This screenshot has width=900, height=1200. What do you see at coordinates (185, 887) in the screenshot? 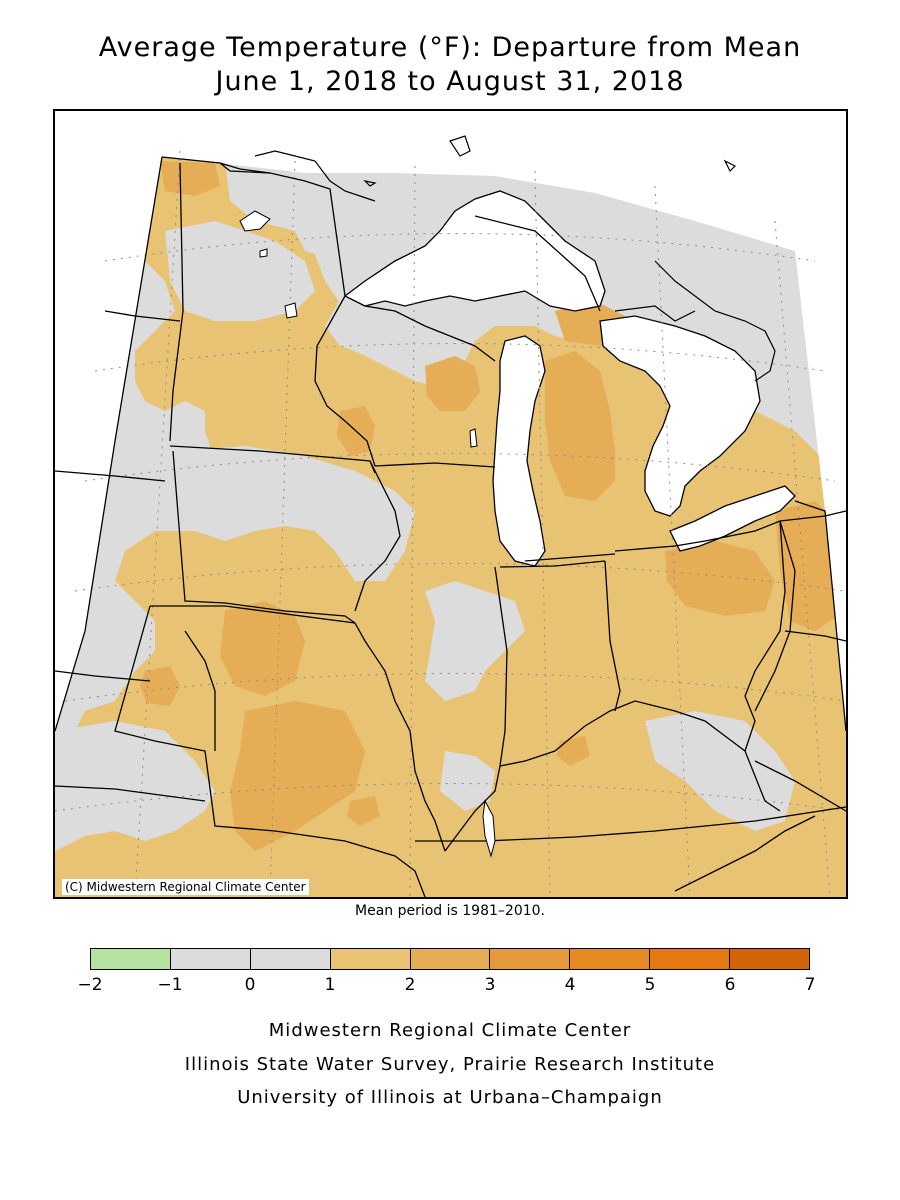
I see `copyright-label: (C) Midwestern Regional Climate Center` at bounding box center [185, 887].